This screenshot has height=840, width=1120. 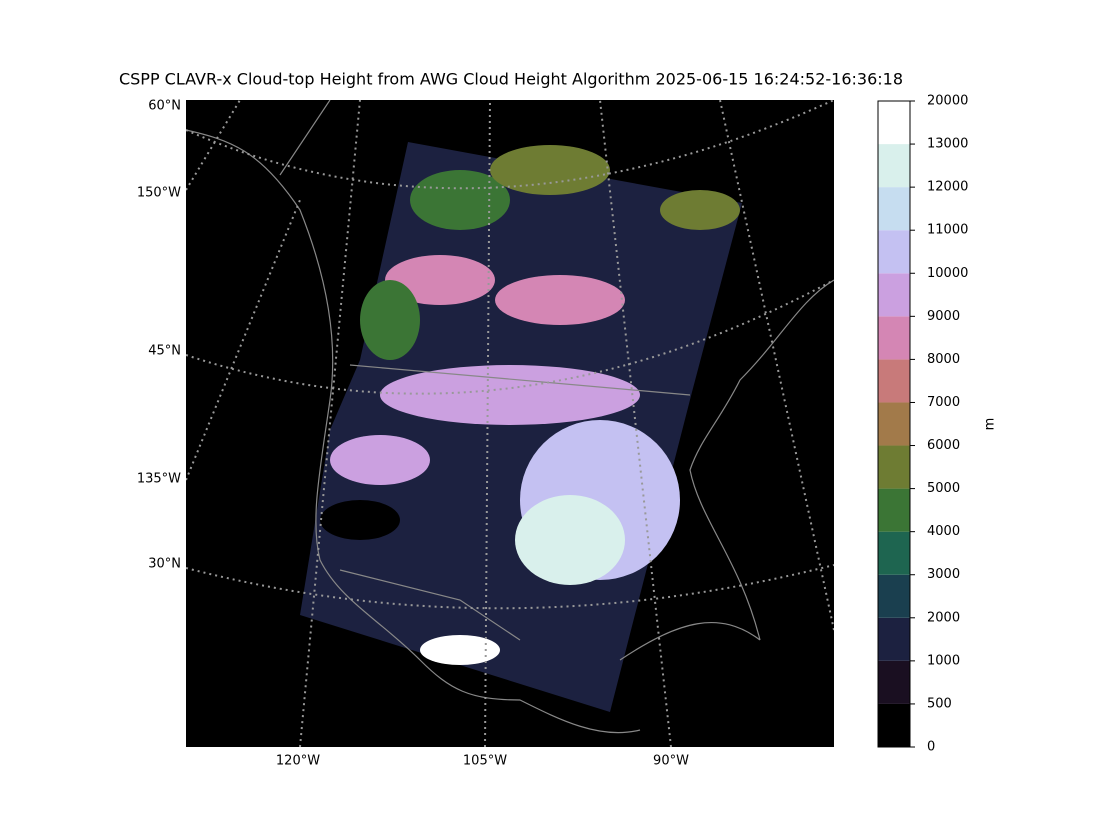 I want to click on colorbar-tick-label: 5000, so click(x=943, y=488).